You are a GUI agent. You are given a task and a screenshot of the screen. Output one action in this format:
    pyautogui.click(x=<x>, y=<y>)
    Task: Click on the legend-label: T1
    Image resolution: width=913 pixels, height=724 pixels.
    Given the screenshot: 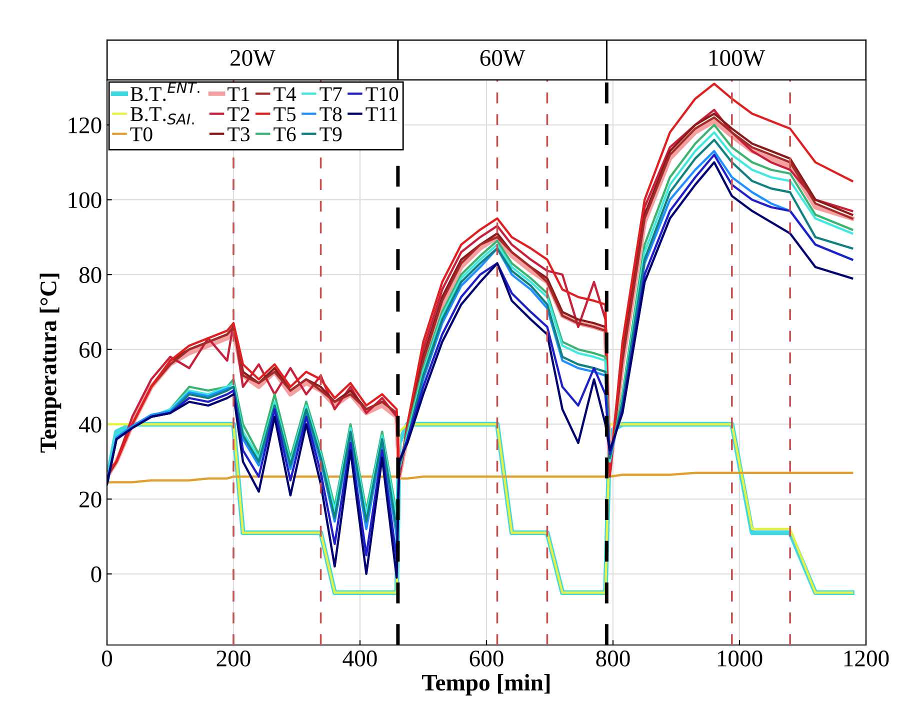 What is the action you would take?
    pyautogui.click(x=239, y=94)
    